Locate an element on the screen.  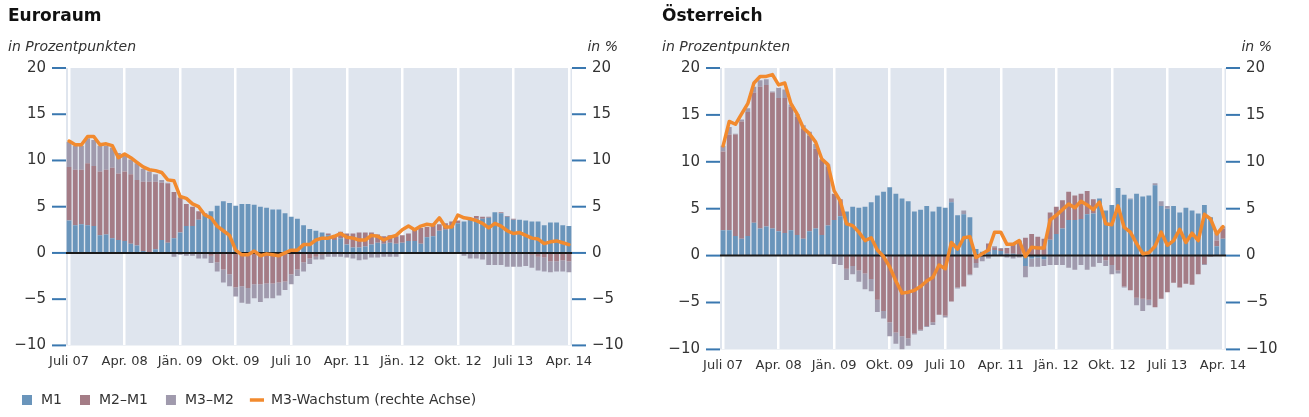
legend-label: M3-Wachstum (rechte Achse) is located at coordinates (373, 398).